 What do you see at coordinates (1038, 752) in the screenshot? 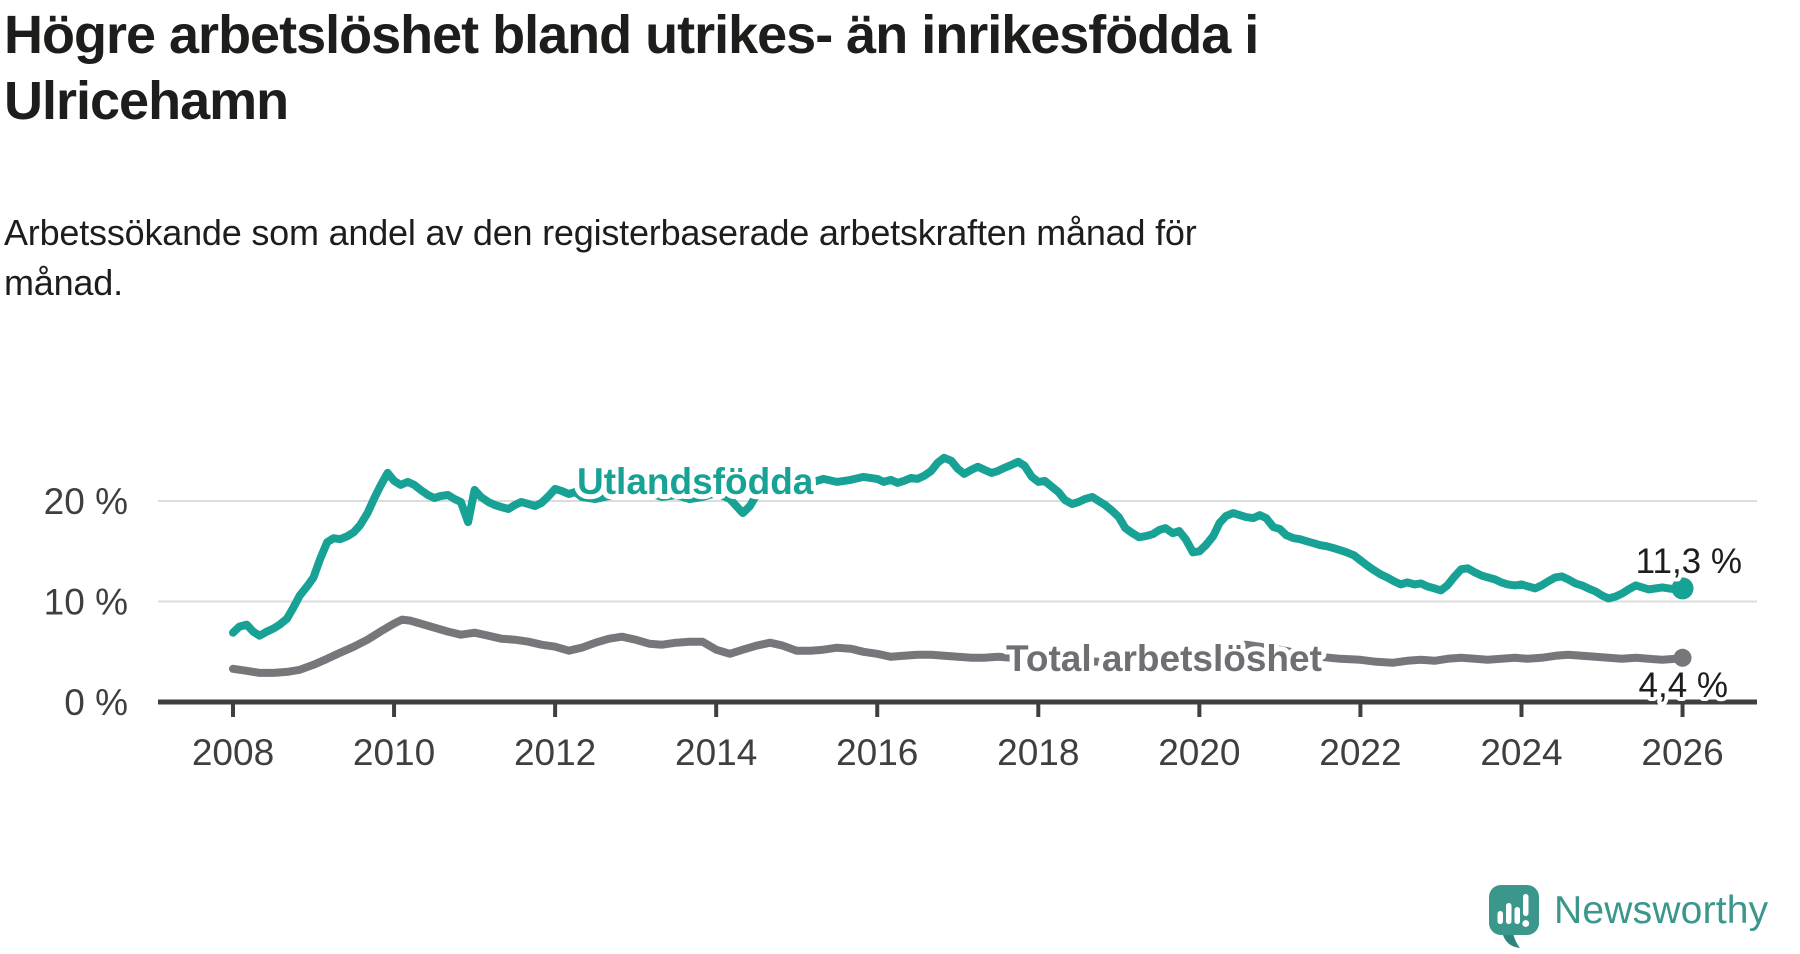
I see `x-tick-label: 2018` at bounding box center [1038, 752].